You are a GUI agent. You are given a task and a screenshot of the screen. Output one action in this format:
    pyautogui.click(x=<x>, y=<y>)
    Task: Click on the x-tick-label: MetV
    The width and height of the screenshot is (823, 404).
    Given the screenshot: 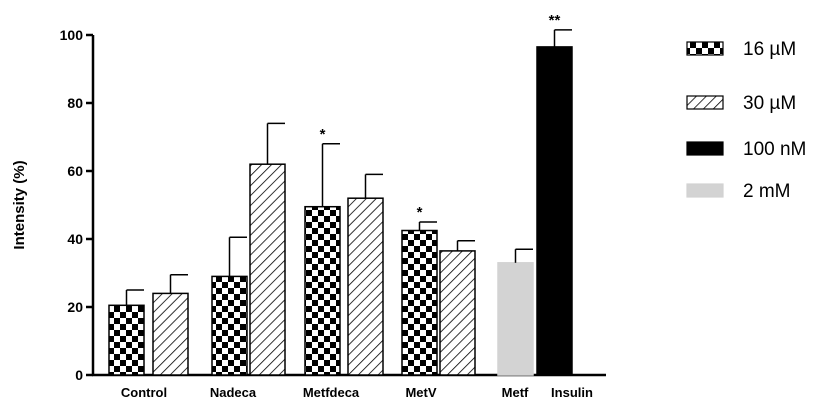 What is the action you would take?
    pyautogui.click(x=420, y=392)
    